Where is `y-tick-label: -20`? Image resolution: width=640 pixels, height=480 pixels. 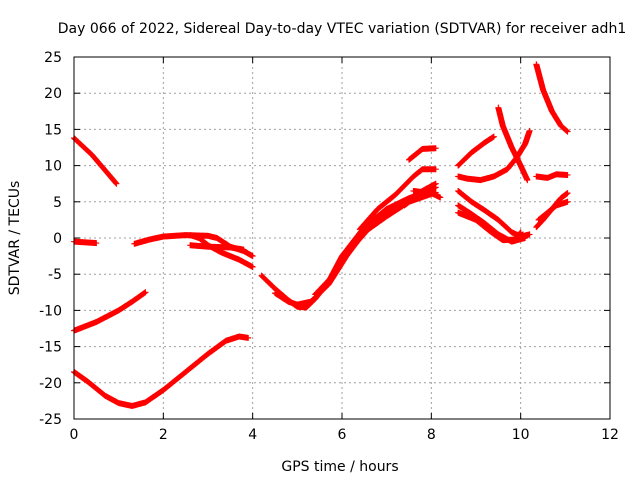
y-tick-label: -20 is located at coordinates (50, 384).